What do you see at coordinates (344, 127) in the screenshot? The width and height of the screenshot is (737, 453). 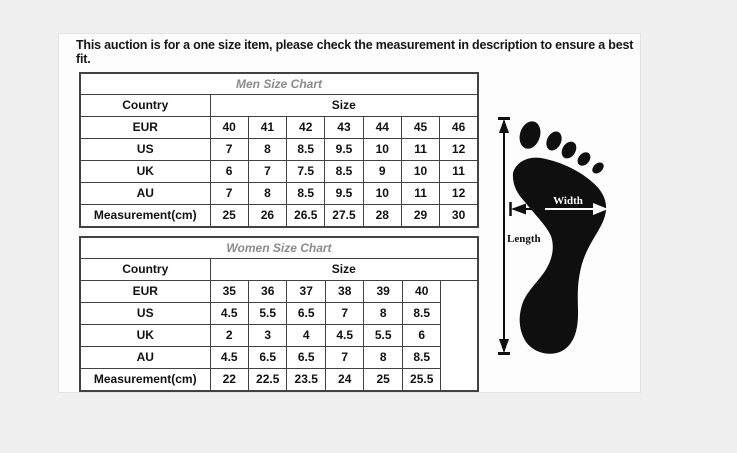 I see `cell: 43` at bounding box center [344, 127].